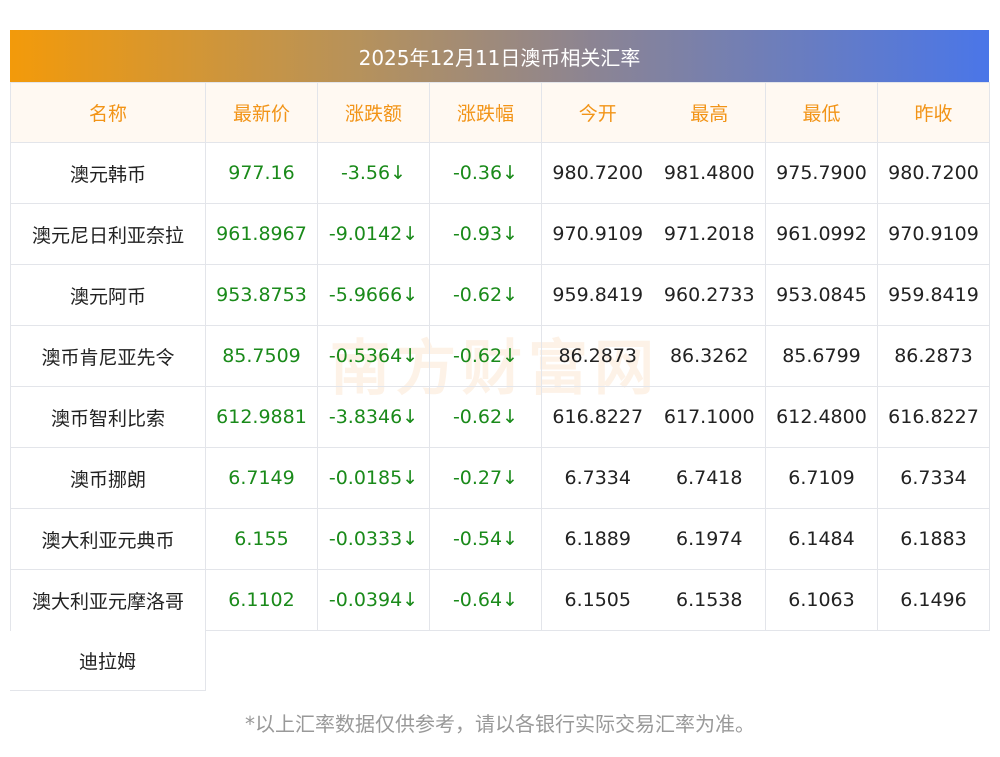  What do you see at coordinates (373, 295) in the screenshot?
I see `table-cell: -5.9666↓` at bounding box center [373, 295].